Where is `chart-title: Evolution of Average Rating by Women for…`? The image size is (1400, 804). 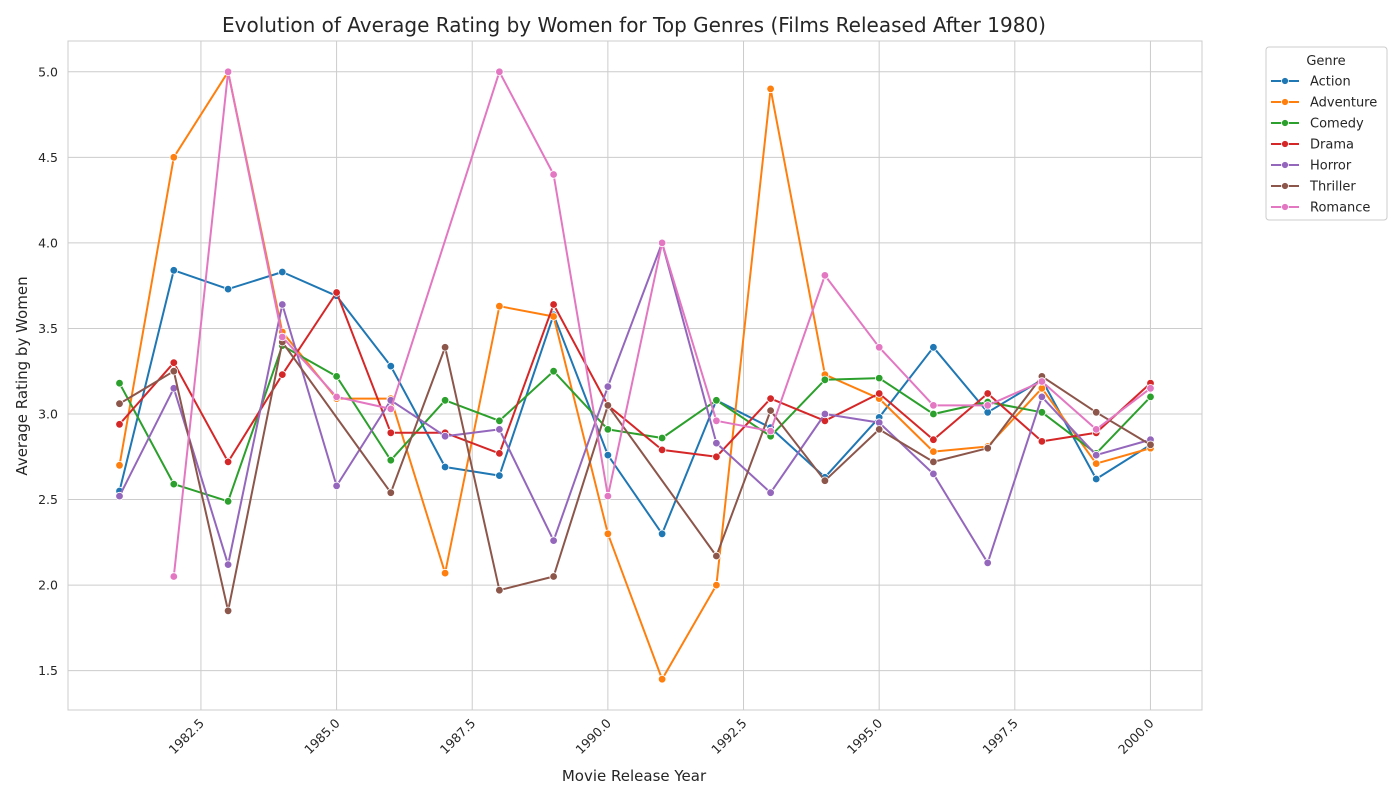
chart-title: Evolution of Average Rating by Women for… is located at coordinates (634, 25).